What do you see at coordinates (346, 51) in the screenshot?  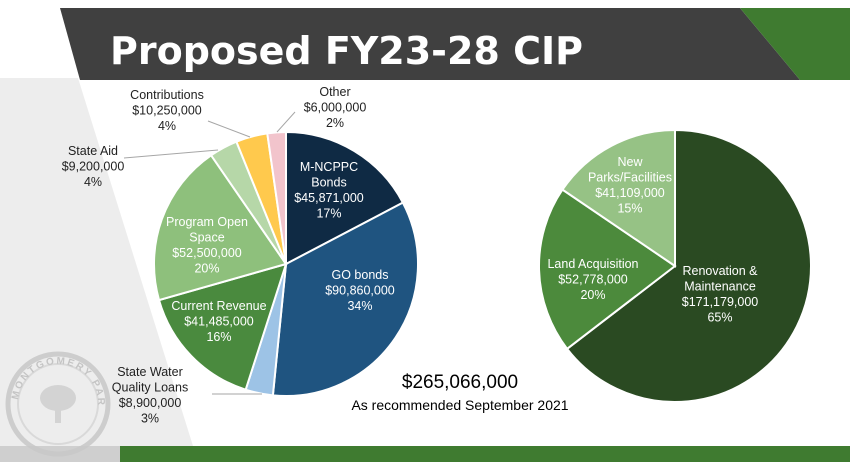 I see `page-title: Proposed FY23-28 CIP` at bounding box center [346, 51].